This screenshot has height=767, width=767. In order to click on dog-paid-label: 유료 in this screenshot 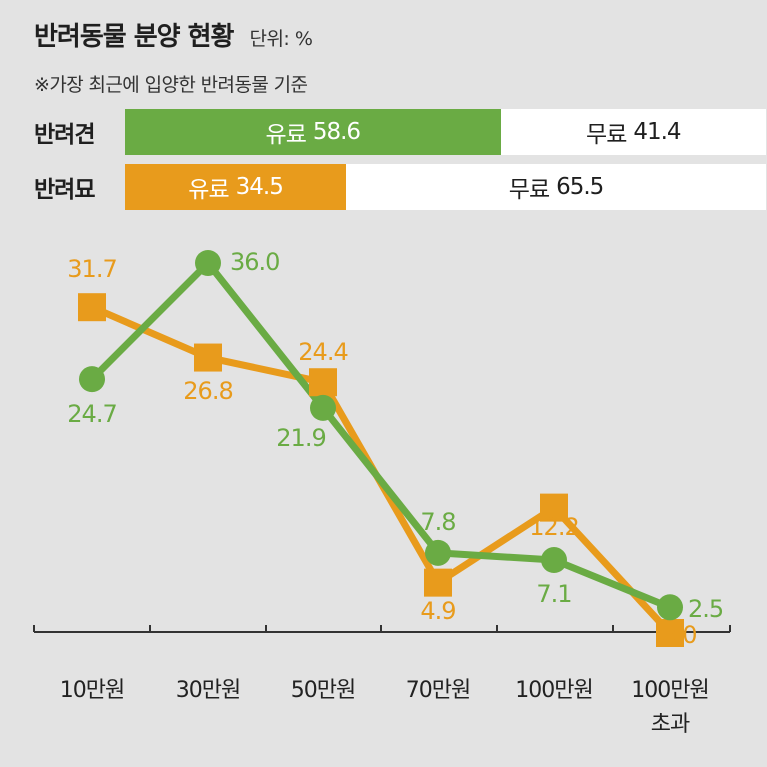, I will do `click(286, 135)`.